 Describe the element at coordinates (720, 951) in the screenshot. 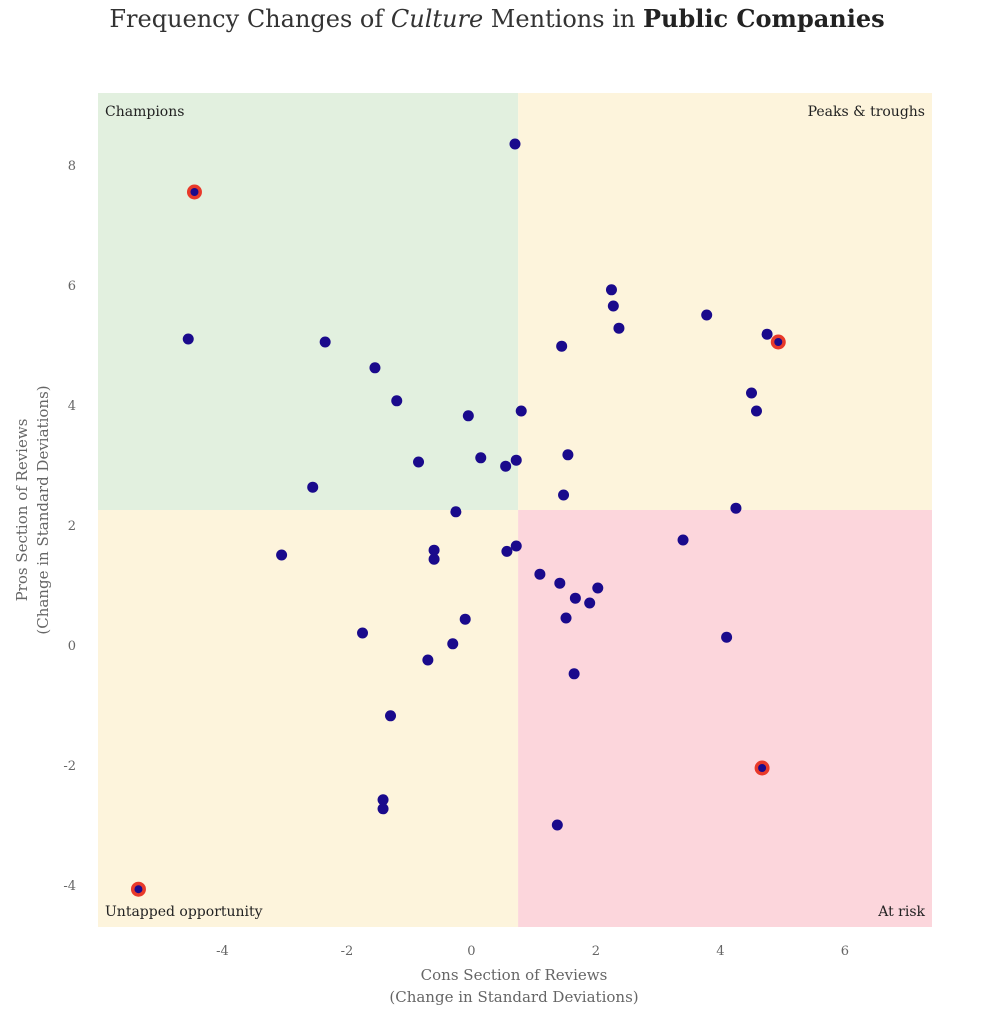

I see `x-tick-label: 4` at that location.